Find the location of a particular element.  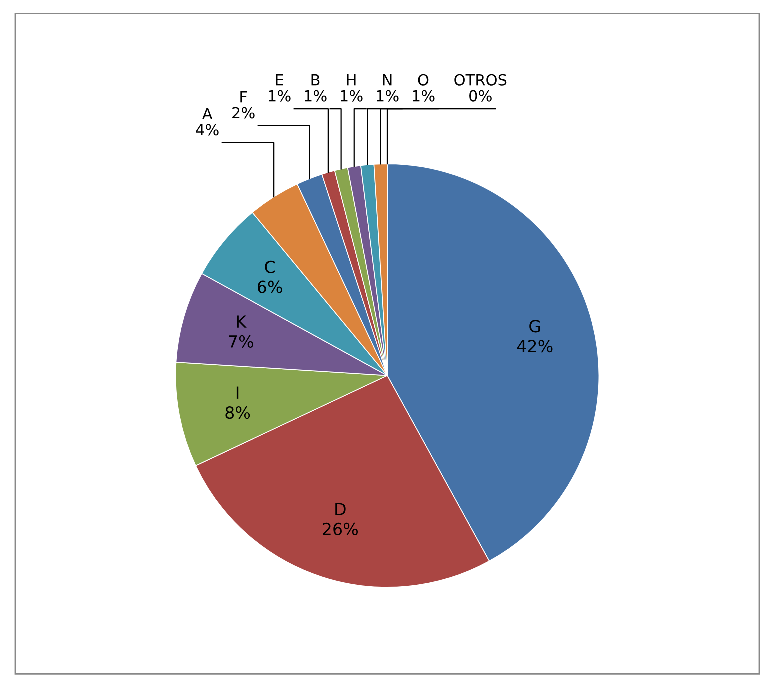

category-label: OTROS is located at coordinates (480, 80).